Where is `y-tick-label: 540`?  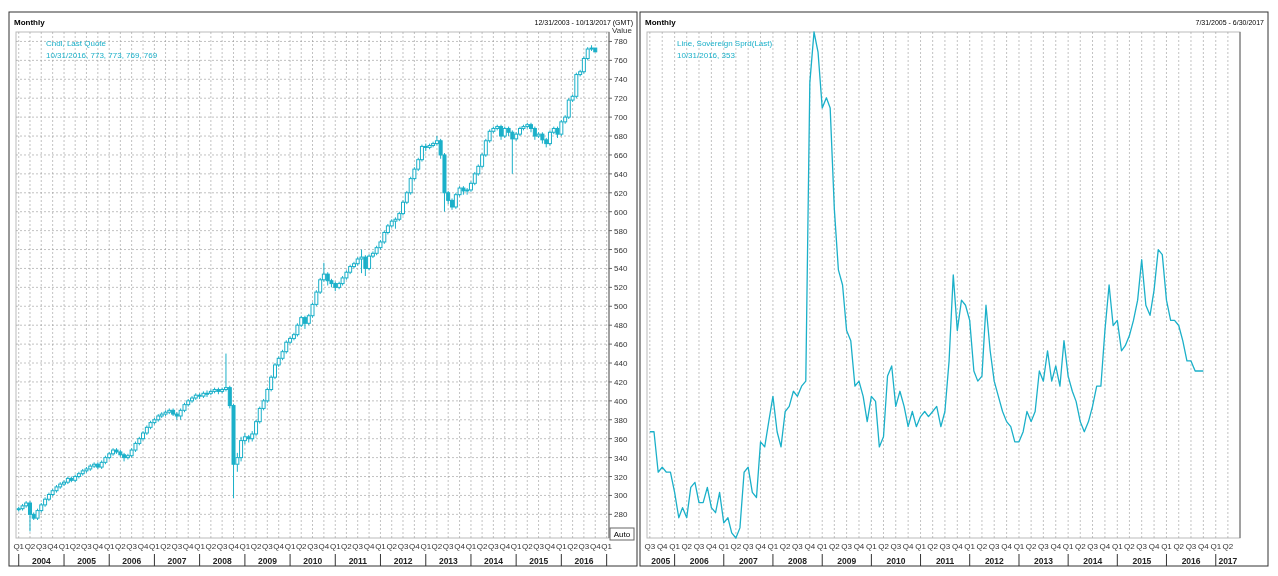 y-tick-label: 540 is located at coordinates (621, 269).